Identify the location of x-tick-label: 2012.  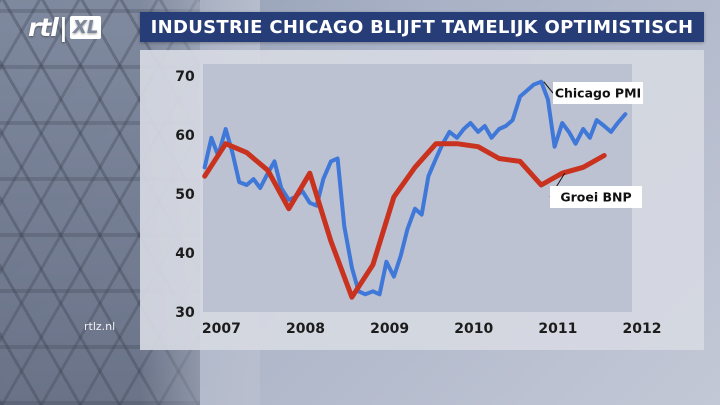
(642, 329).